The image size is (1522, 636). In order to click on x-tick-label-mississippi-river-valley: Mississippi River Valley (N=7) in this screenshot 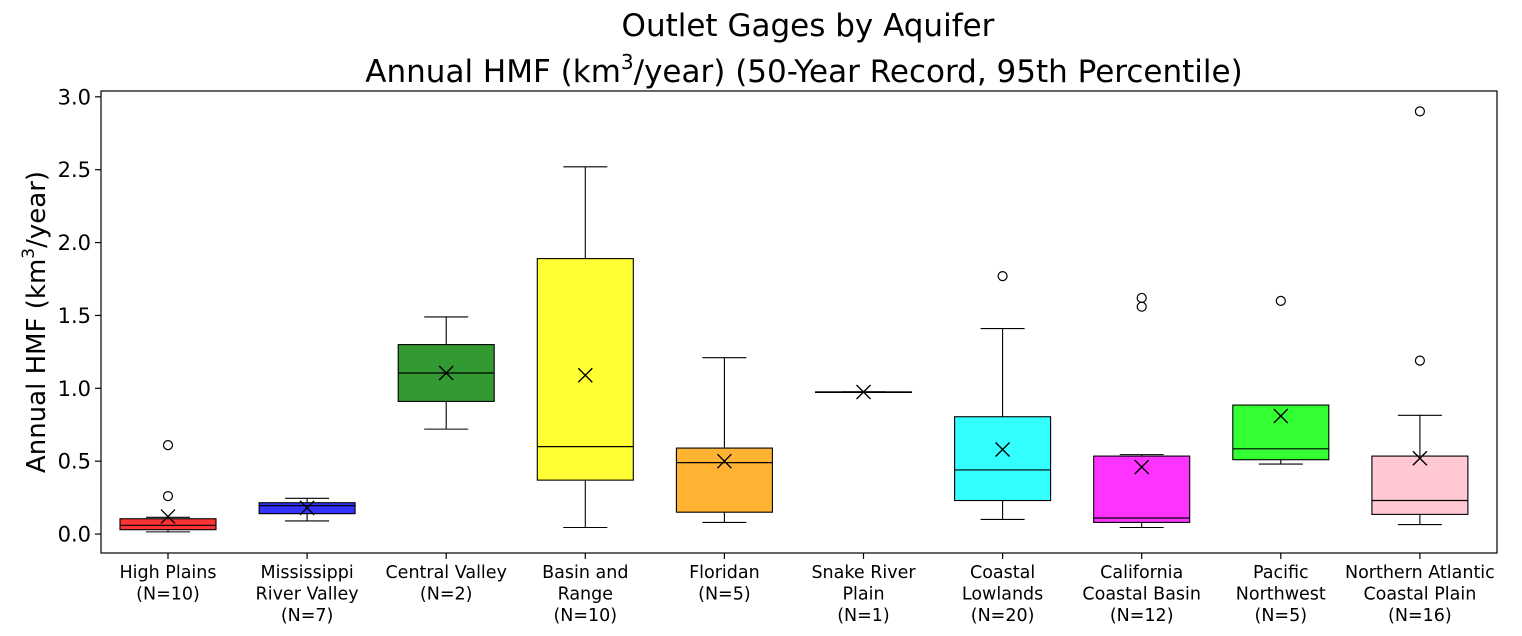, I will do `click(307, 594)`.